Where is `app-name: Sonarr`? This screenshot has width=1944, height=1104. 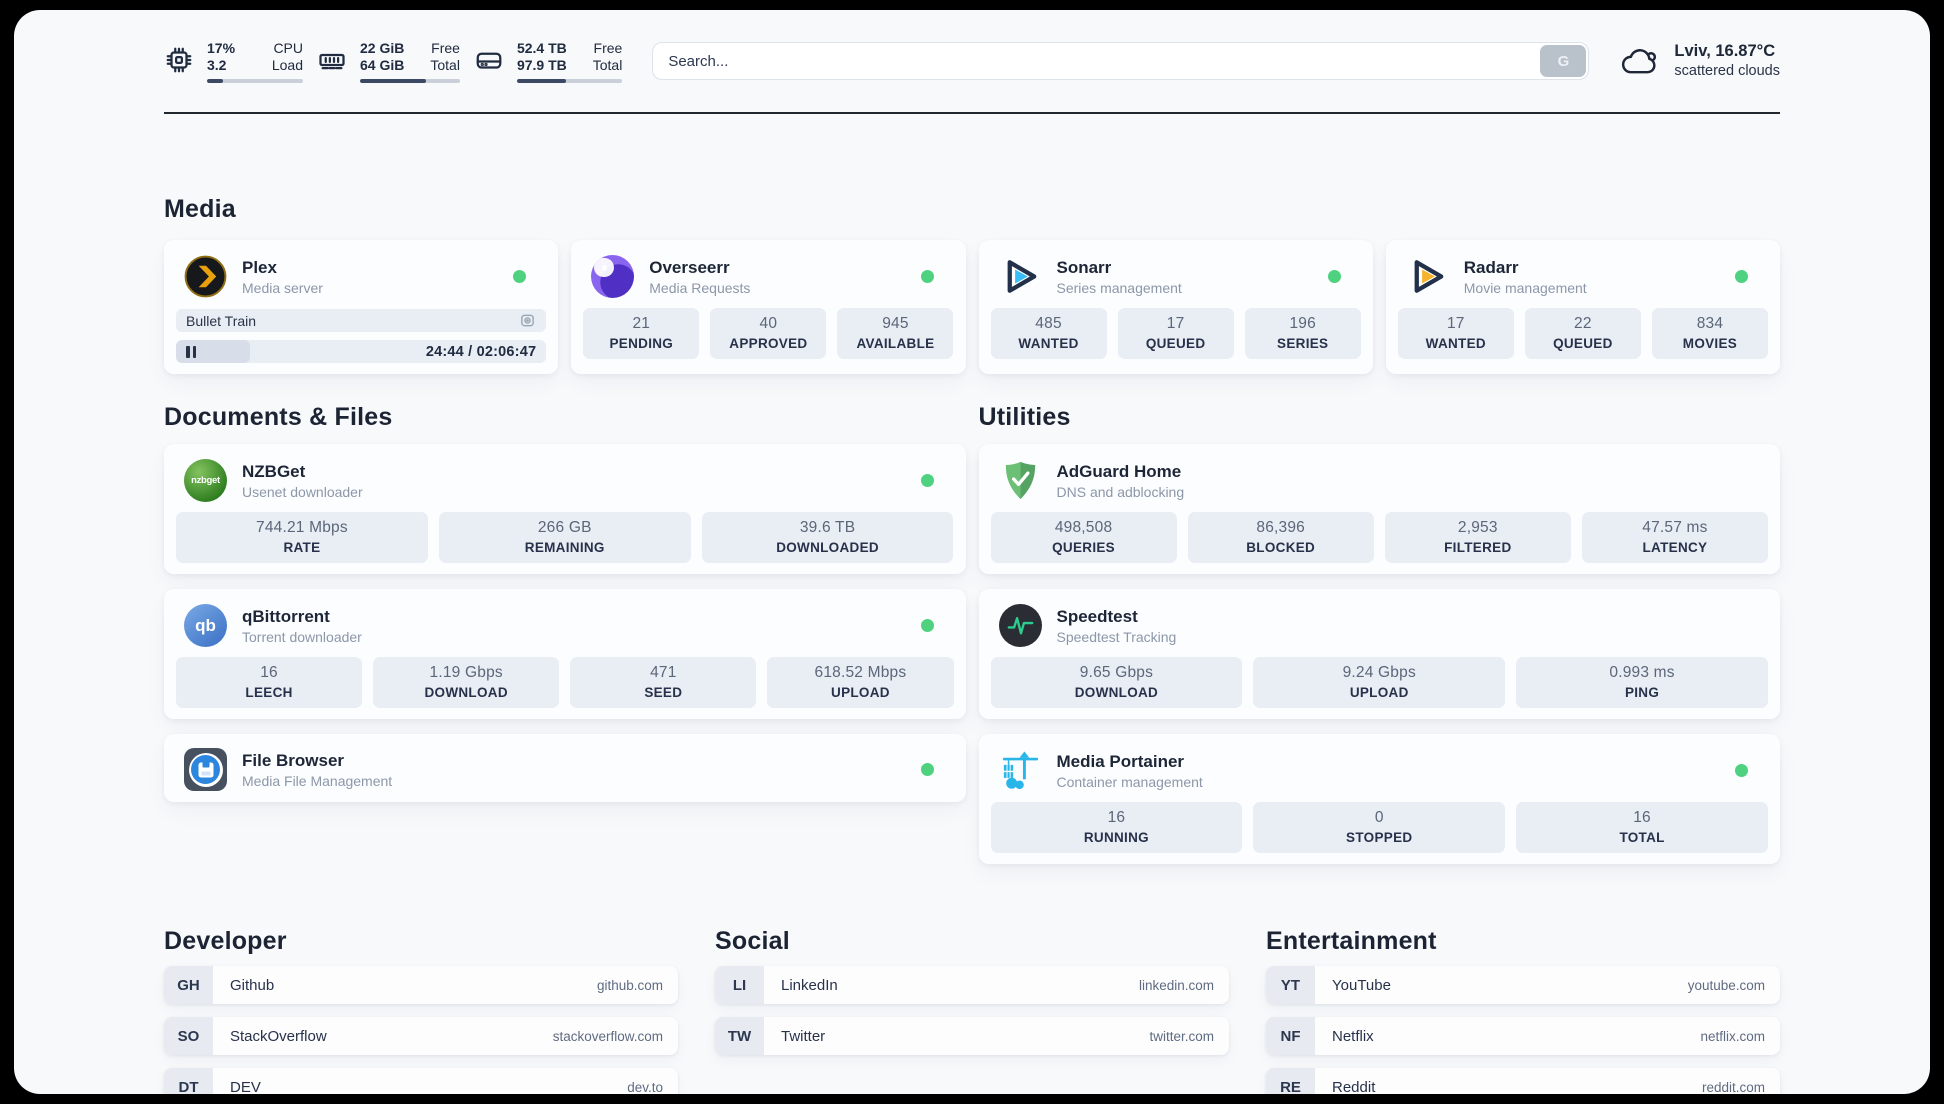 app-name: Sonarr is located at coordinates (1084, 267).